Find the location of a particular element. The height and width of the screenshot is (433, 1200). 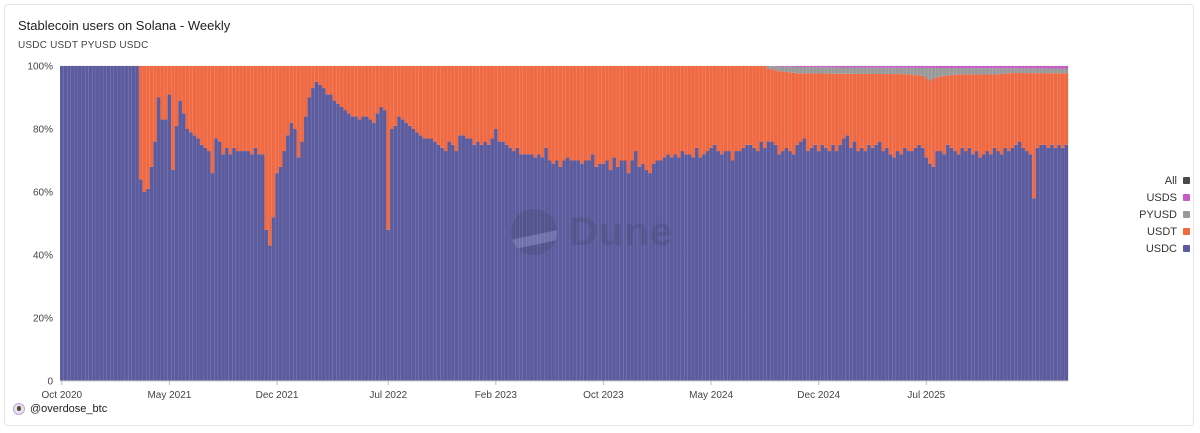

legend-label: USDC is located at coordinates (1161, 248).